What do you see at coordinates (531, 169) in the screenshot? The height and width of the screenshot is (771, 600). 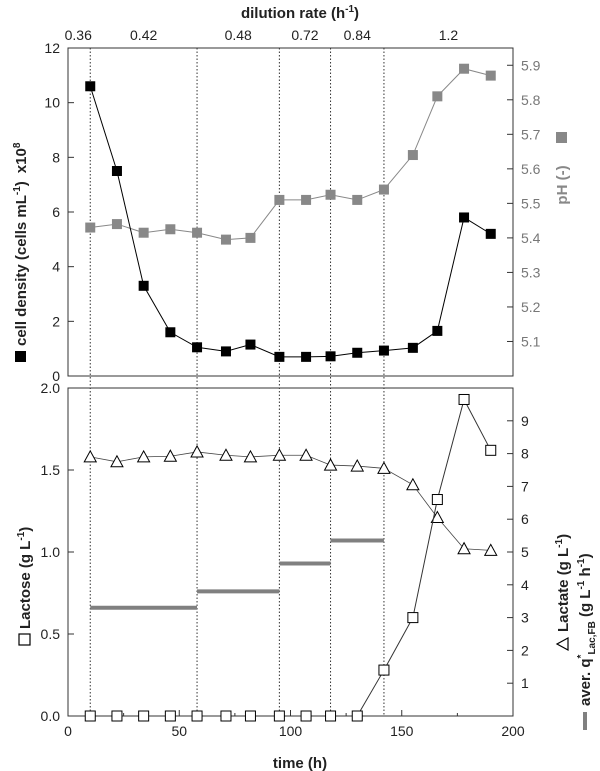 I see `ph-tick-label: 5.6` at bounding box center [531, 169].